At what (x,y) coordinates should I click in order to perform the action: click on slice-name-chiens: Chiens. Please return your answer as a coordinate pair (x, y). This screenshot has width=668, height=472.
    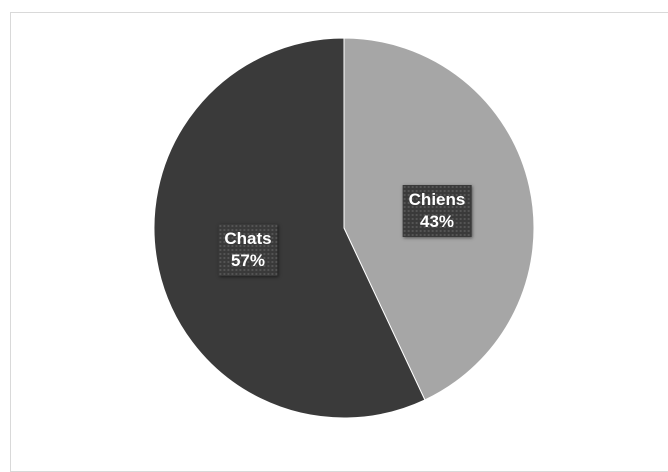
    Looking at the image, I should click on (437, 199).